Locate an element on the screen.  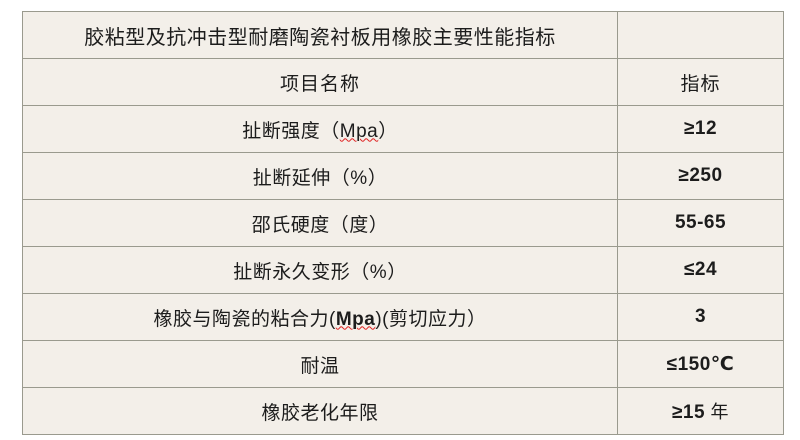
table-row: 橡胶老化年限 ≥15 年 is located at coordinates (403, 411).